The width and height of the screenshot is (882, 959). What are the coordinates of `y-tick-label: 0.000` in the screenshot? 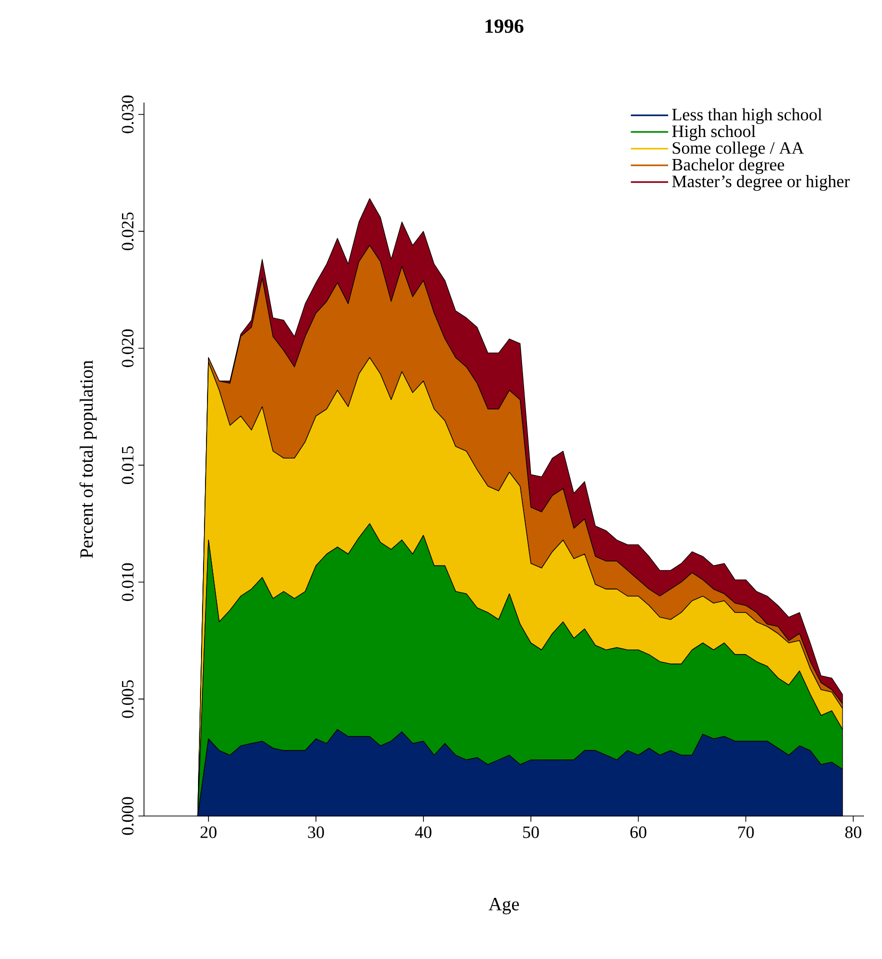 It's located at (128, 816).